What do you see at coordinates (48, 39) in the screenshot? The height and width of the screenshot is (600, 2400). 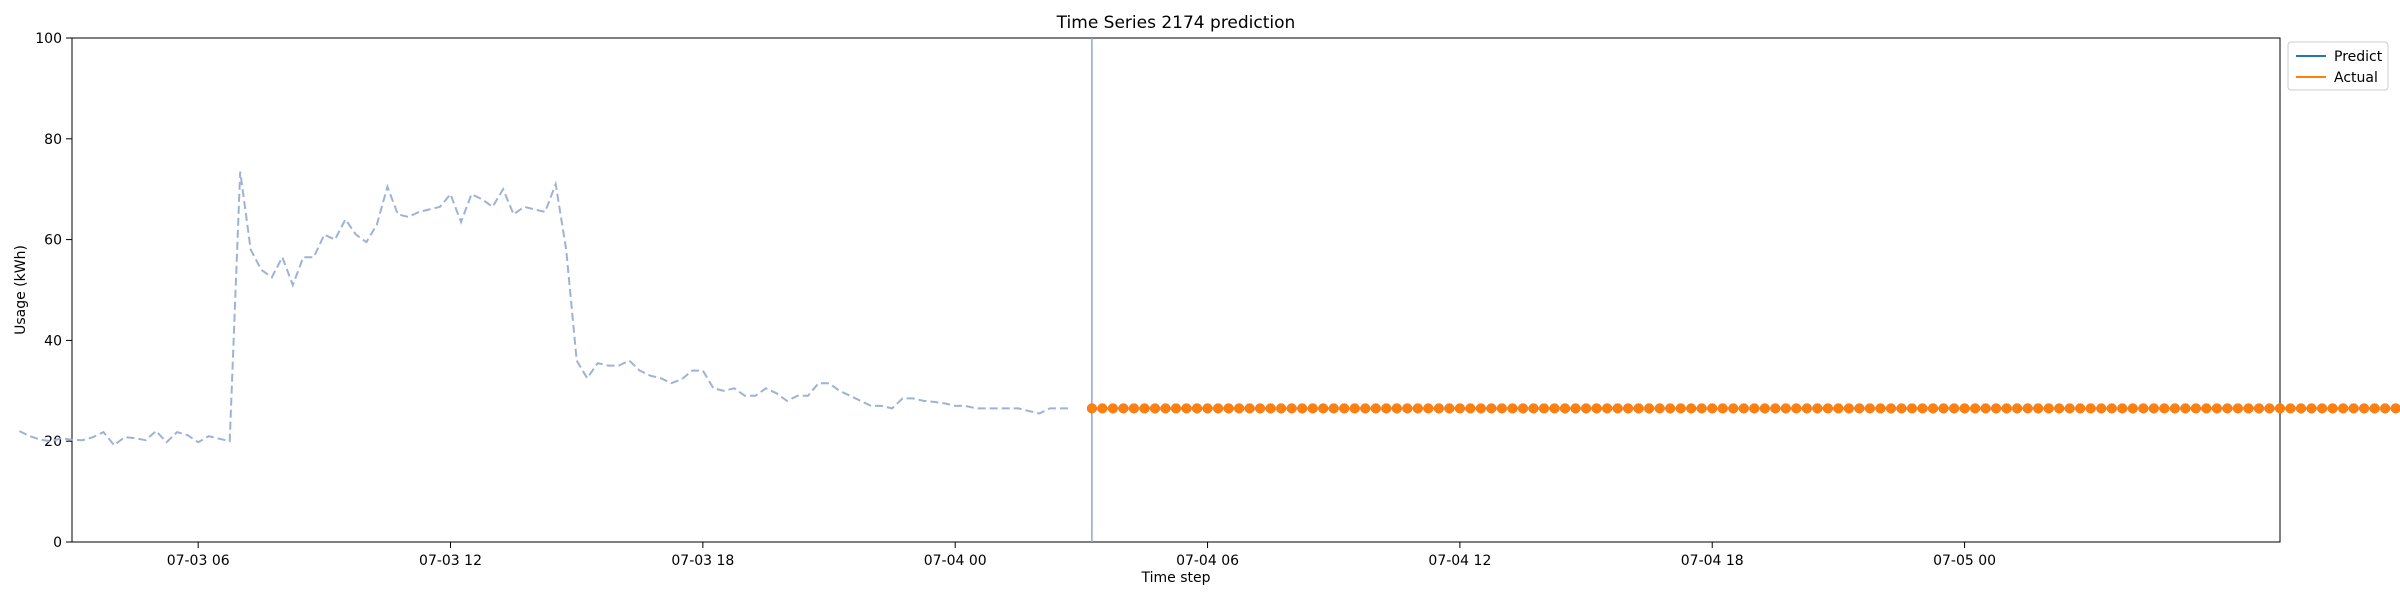 I see `y-tick-label: 100` at bounding box center [48, 39].